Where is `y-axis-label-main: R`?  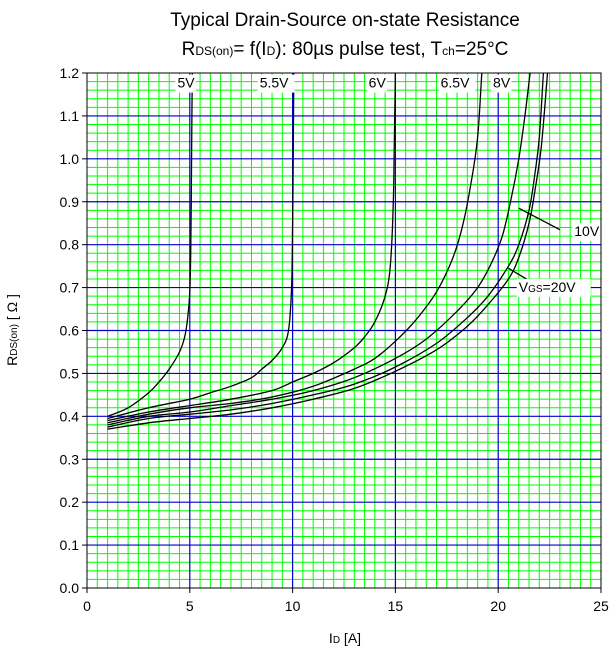
y-axis-label-main: R is located at coordinates (12, 361).